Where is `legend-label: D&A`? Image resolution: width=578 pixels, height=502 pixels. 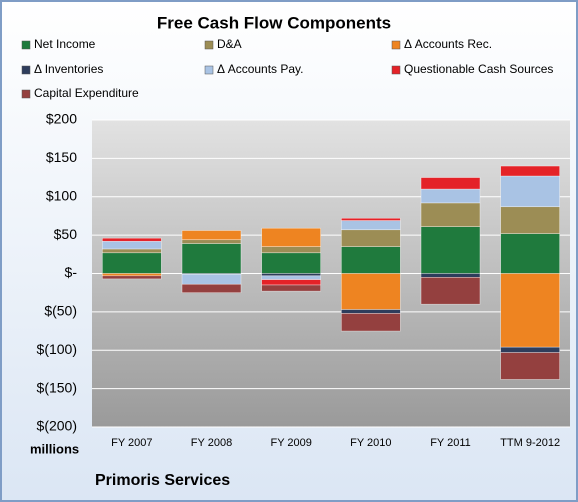
legend-label: D&A is located at coordinates (229, 44).